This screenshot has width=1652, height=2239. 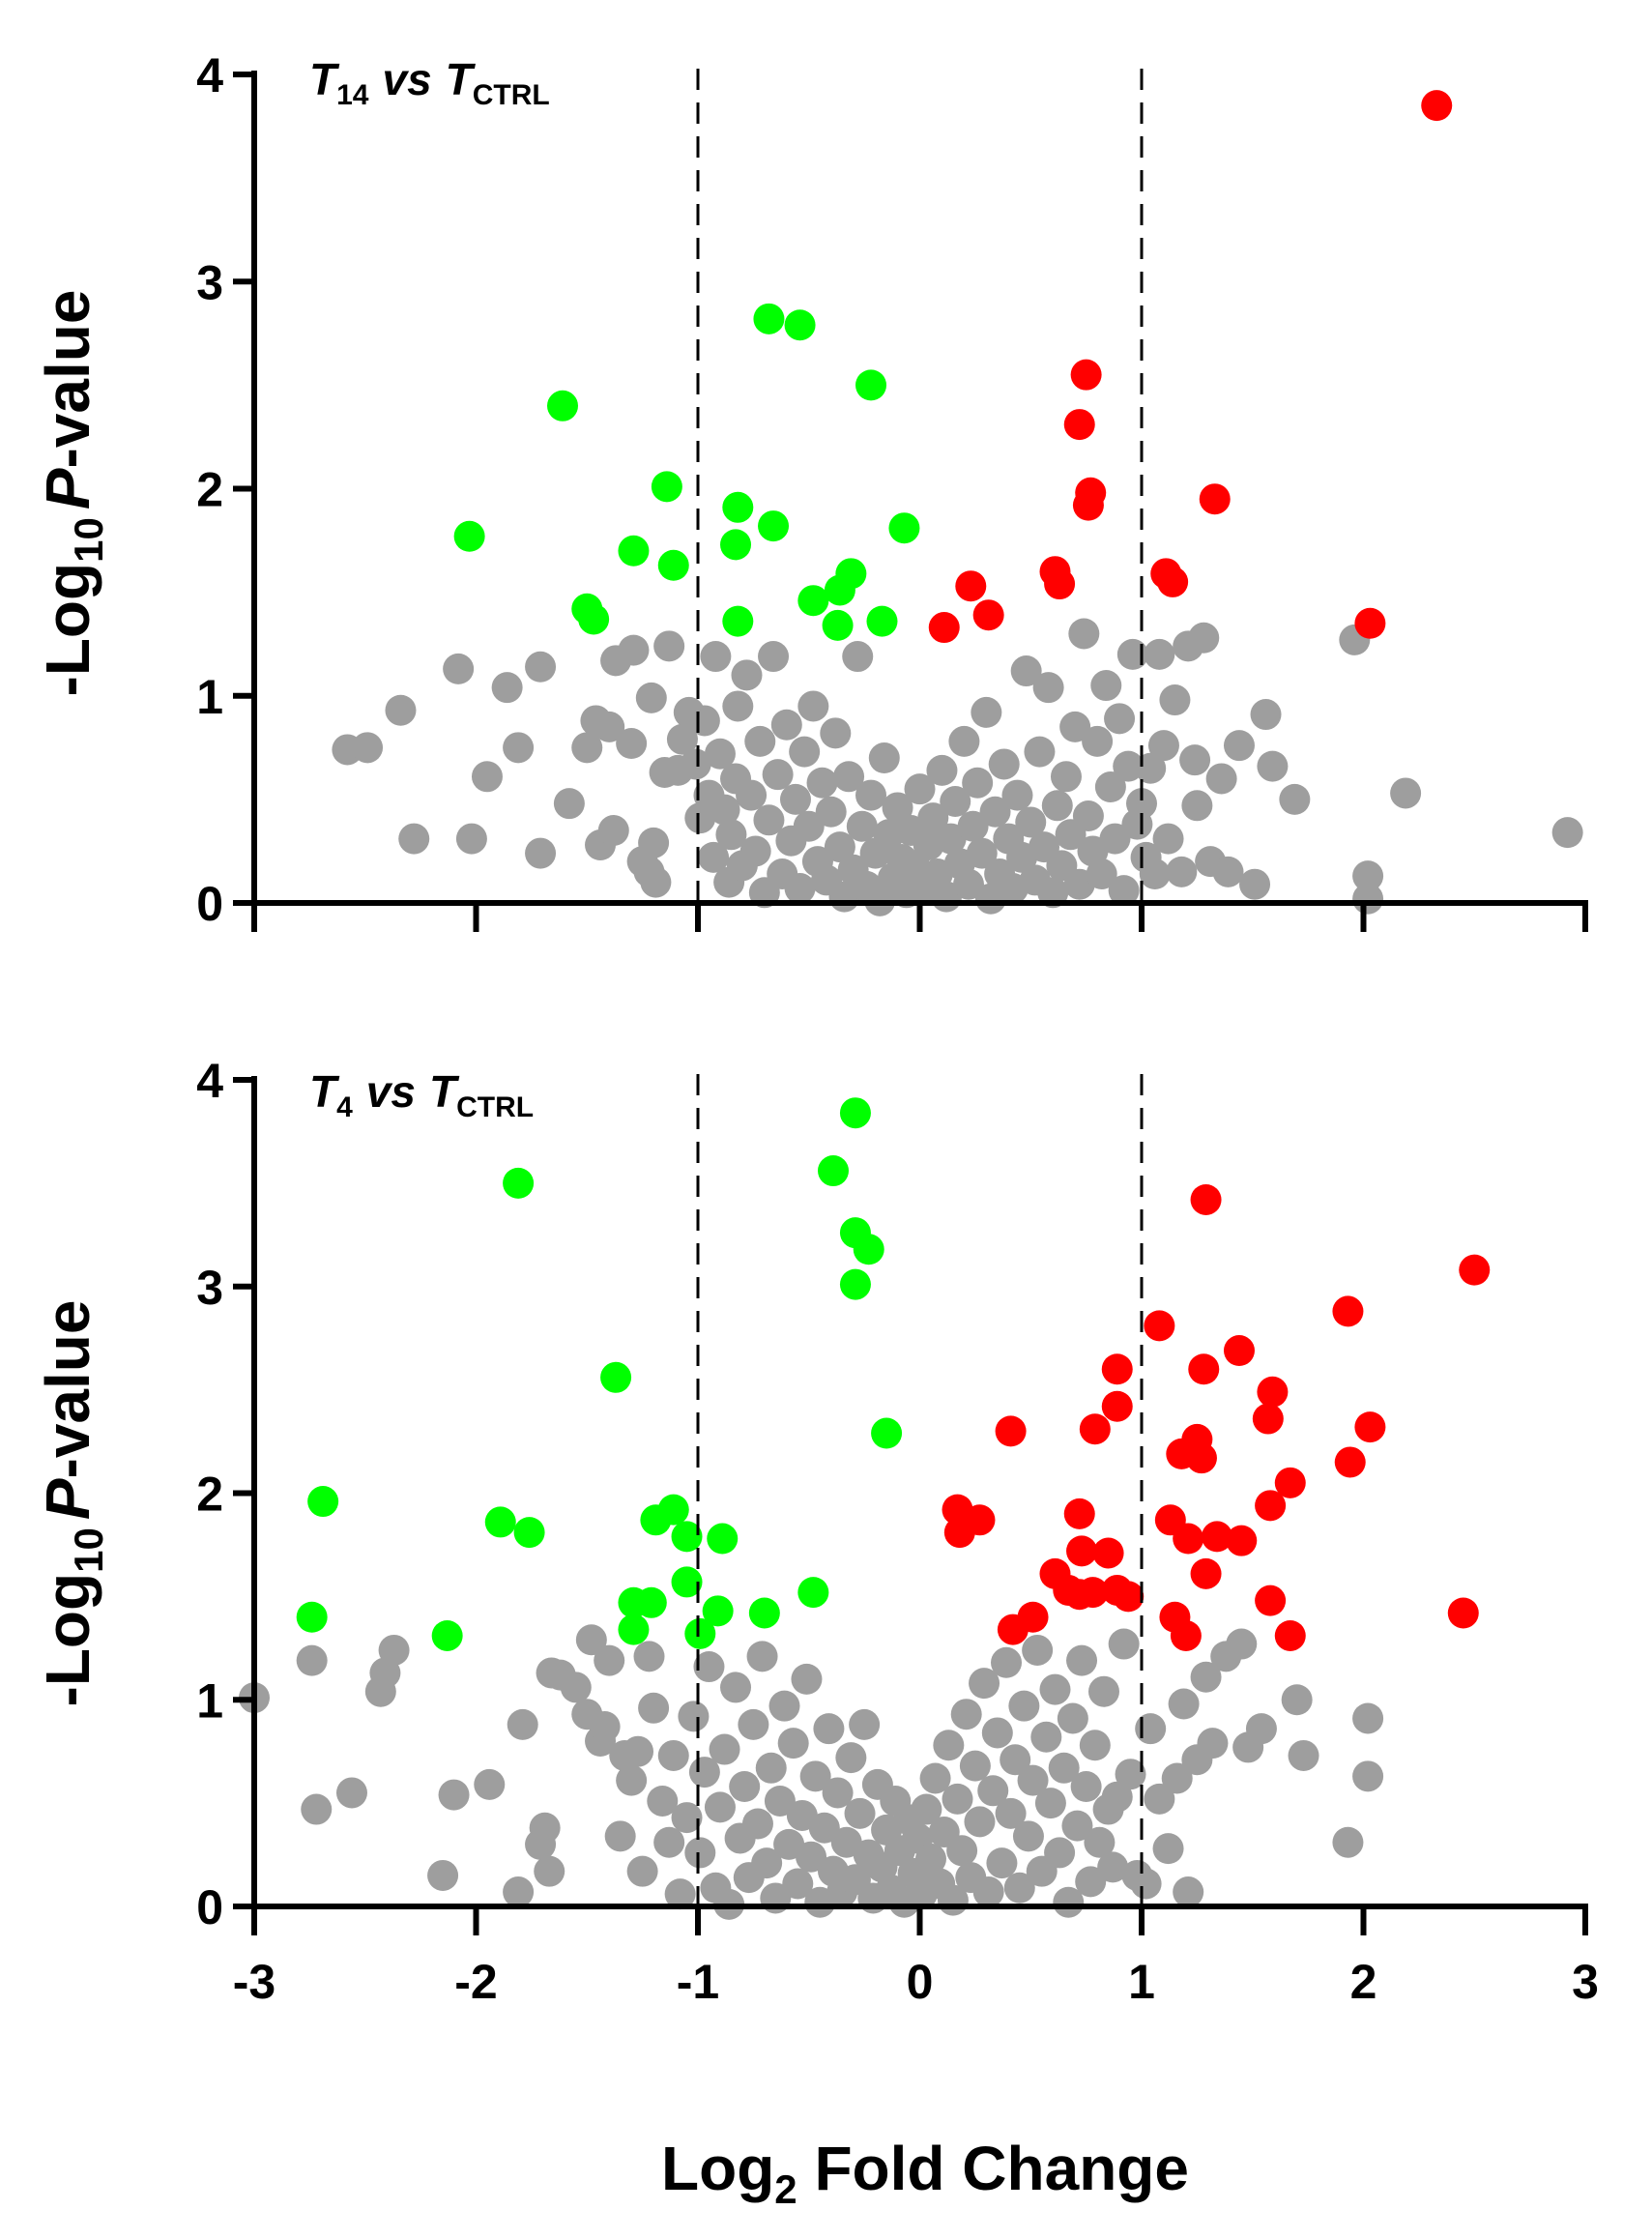 What do you see at coordinates (209, 1081) in the screenshot?
I see `y-tick-label: 4` at bounding box center [209, 1081].